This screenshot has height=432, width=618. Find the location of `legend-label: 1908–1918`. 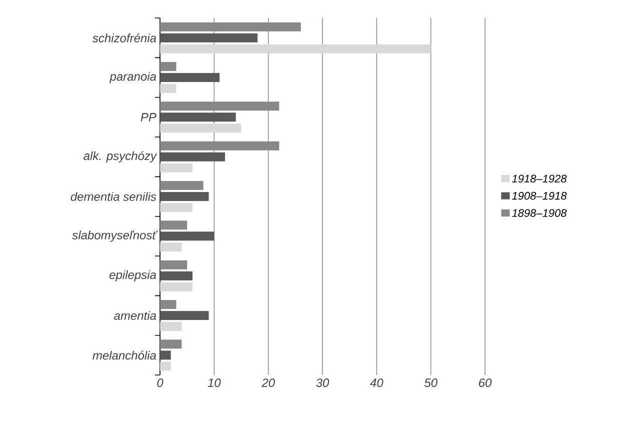

legend-label: 1908–1918 is located at coordinates (539, 196).